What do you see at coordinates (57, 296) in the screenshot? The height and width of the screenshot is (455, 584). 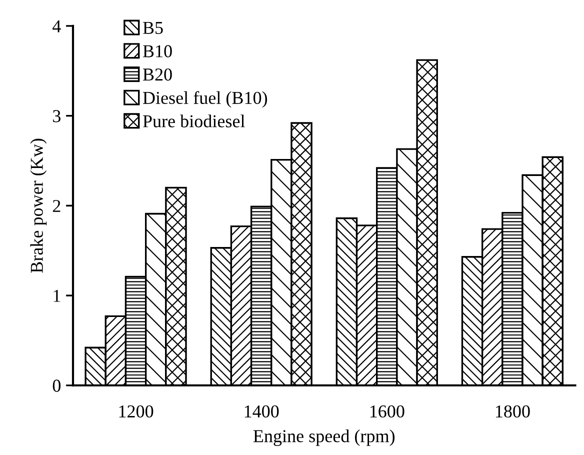 I see `y-tick-label: 1` at bounding box center [57, 296].